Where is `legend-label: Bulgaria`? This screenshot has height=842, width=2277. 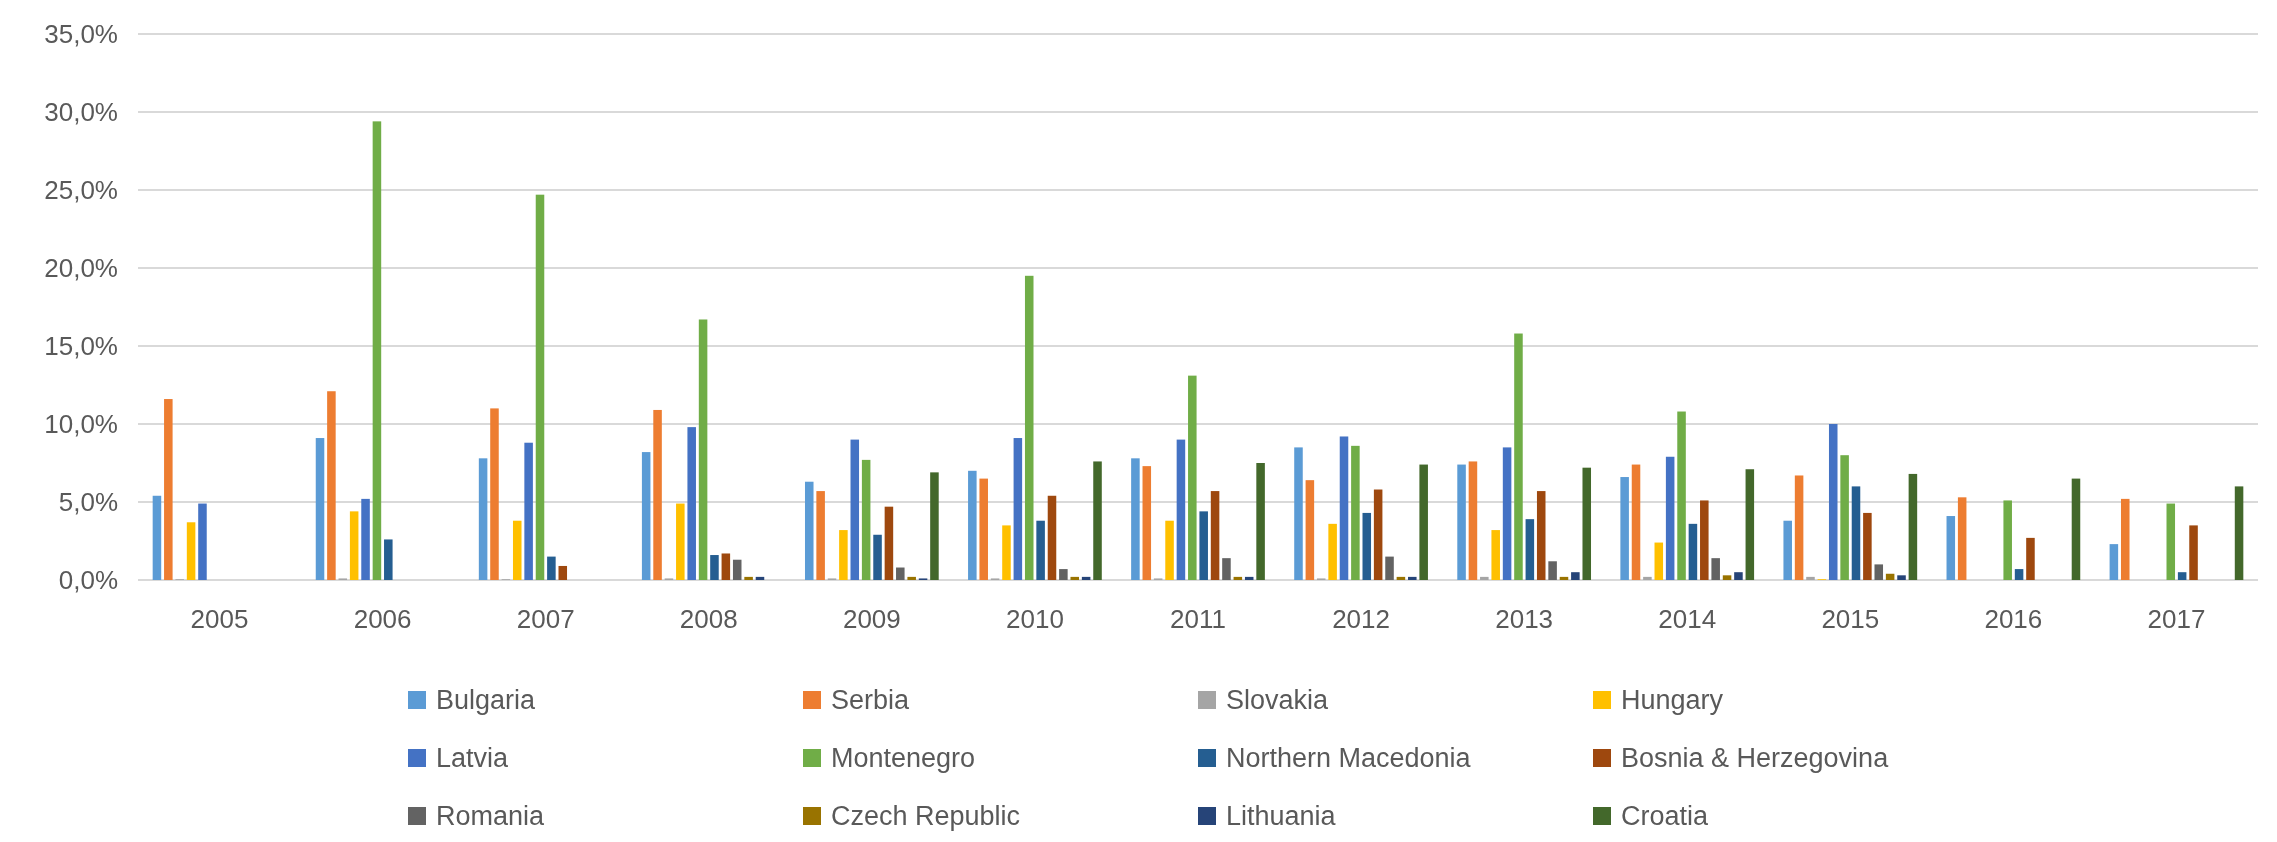 legend-label: Bulgaria is located at coordinates (486, 700).